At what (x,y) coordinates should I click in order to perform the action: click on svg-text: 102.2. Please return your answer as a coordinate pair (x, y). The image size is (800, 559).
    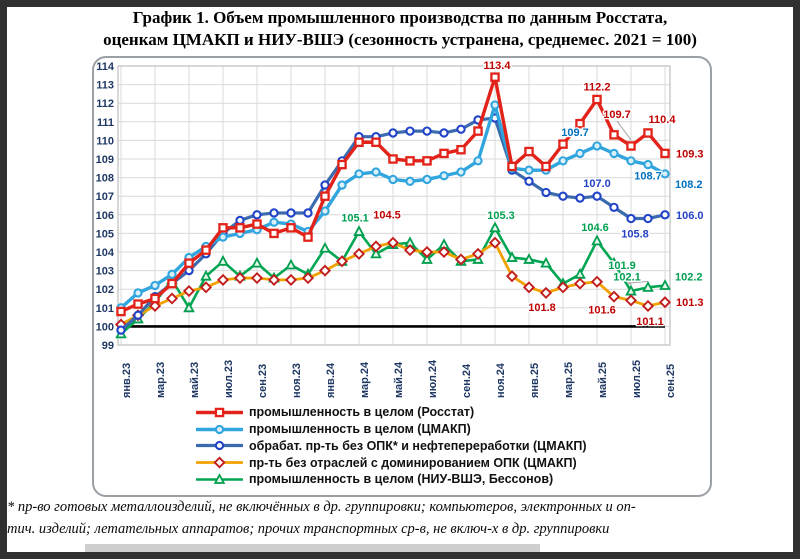
    Looking at the image, I should click on (689, 277).